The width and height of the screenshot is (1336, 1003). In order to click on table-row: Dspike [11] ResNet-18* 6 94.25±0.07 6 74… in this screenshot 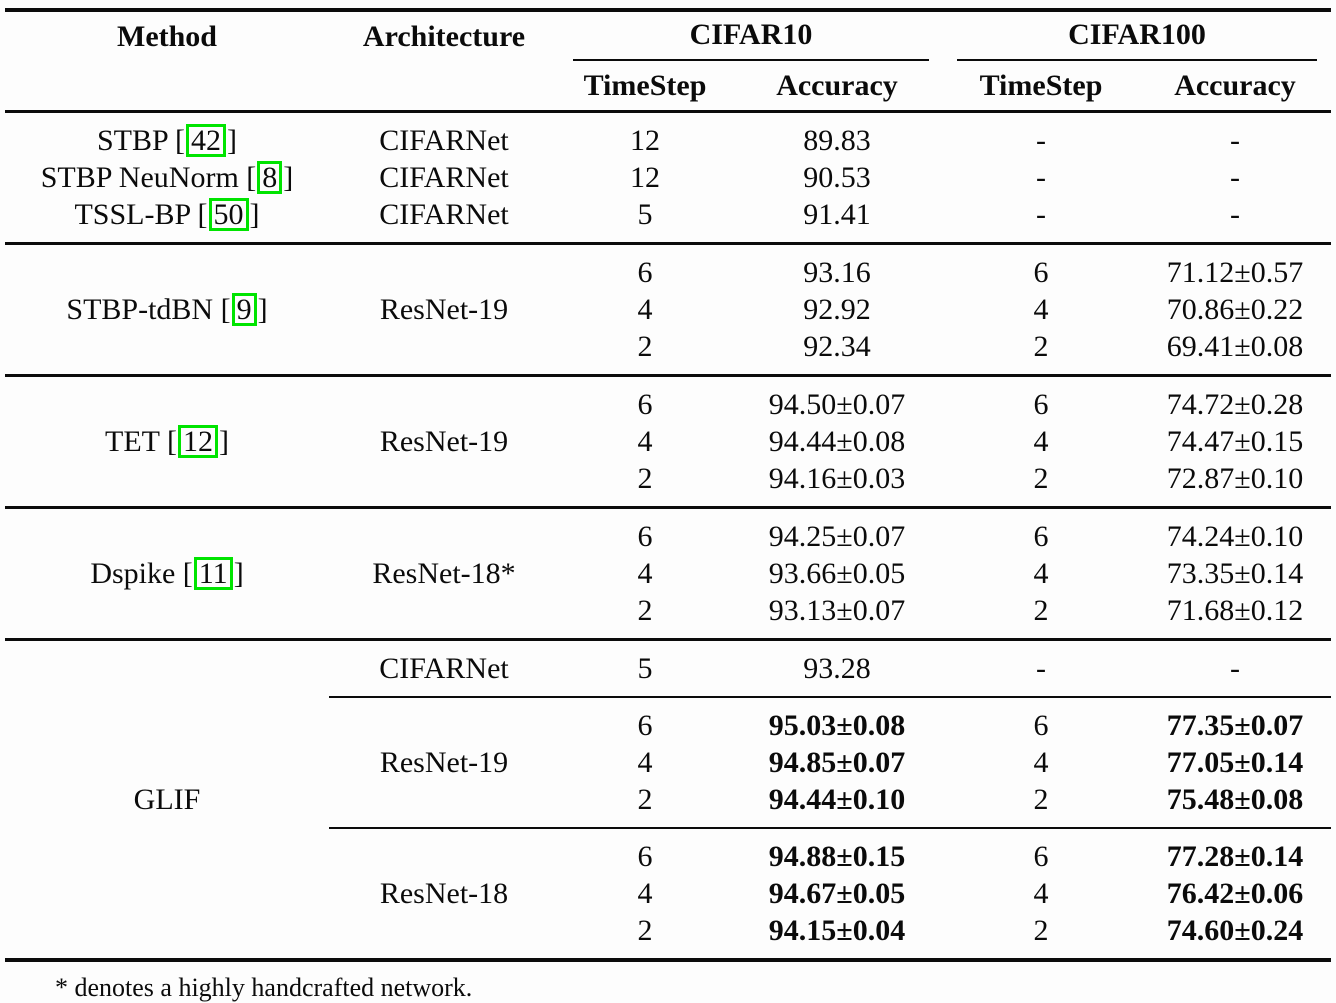, I will do `click(668, 549)`.